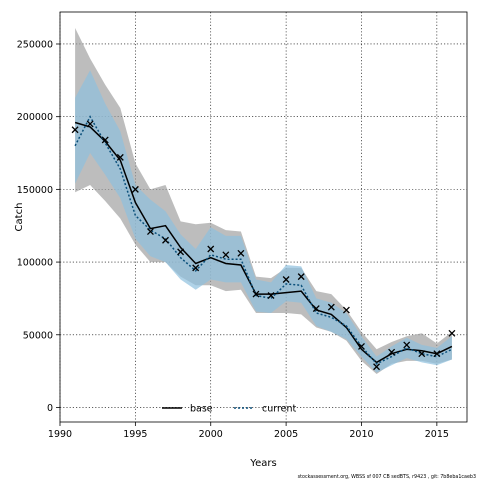  What do you see at coordinates (60, 434) in the screenshot?
I see `x-tick-label: 1990` at bounding box center [60, 434].